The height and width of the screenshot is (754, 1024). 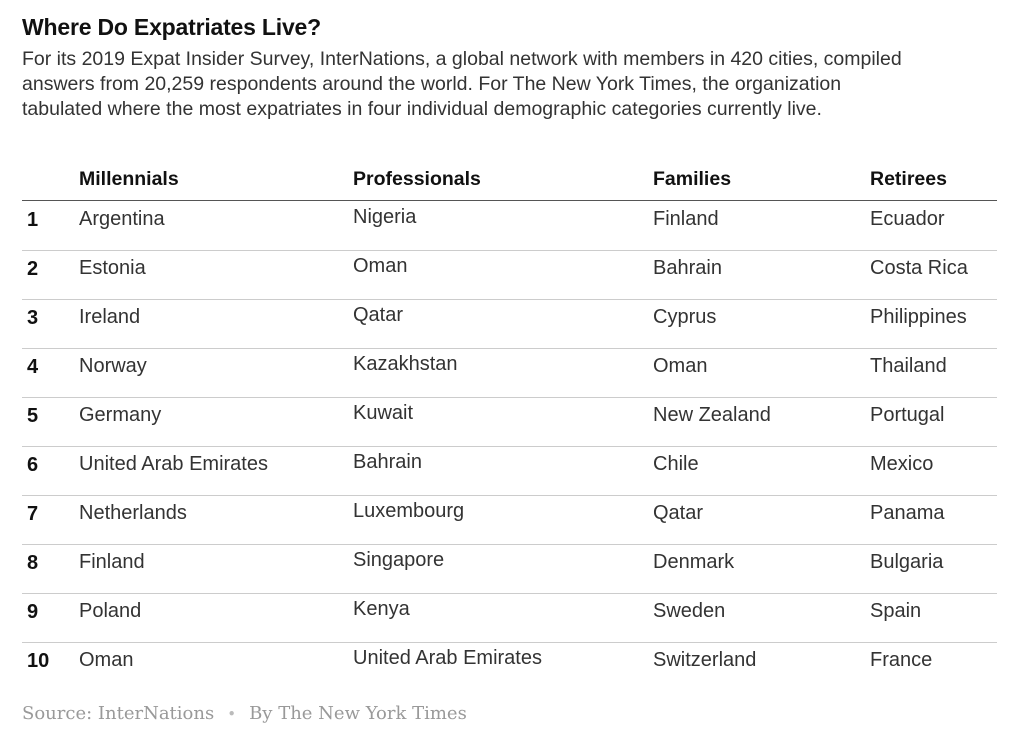 What do you see at coordinates (692, 179) in the screenshot?
I see `column-header-families: Families` at bounding box center [692, 179].